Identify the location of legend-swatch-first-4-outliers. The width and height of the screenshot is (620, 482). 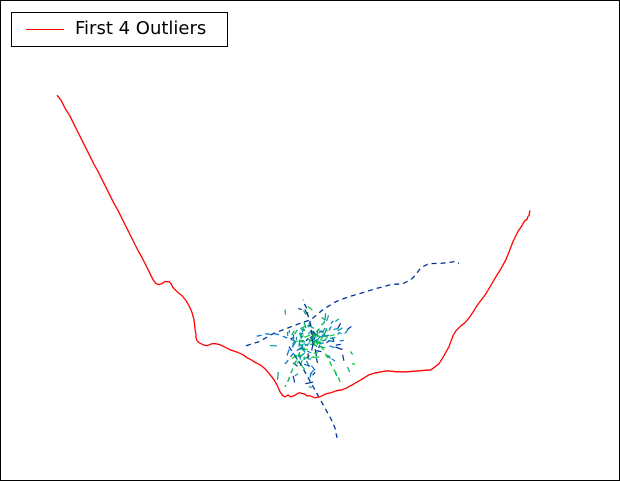
(45, 29).